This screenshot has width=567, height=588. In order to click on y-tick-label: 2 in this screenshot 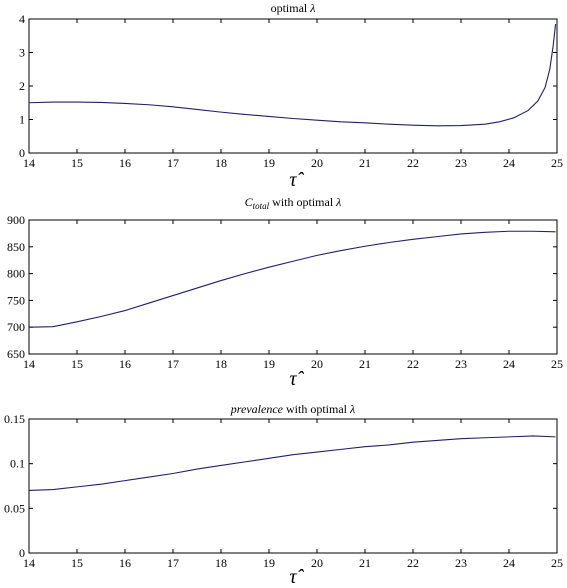, I will do `click(22, 86)`.